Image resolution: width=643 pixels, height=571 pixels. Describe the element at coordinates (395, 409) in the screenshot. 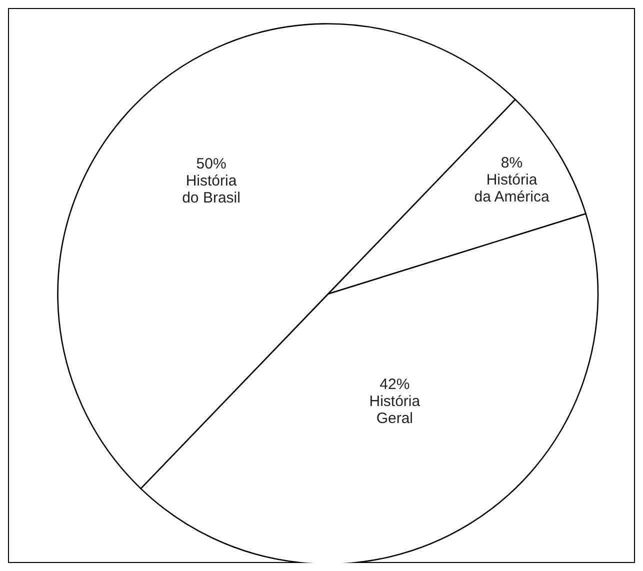

I see `slice-label: História Geral` at that location.